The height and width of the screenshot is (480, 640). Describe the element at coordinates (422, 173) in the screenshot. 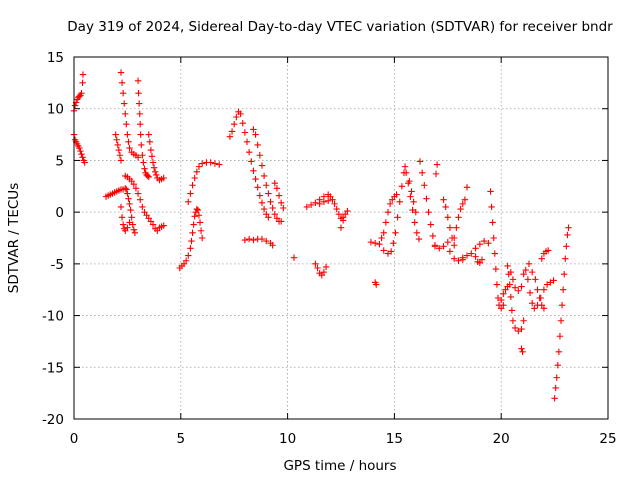

I see `data-point-arc-z` at that location.